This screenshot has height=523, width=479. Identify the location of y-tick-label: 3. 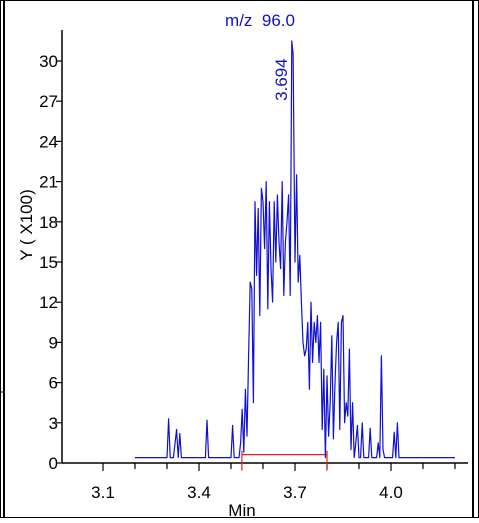
(53, 423).